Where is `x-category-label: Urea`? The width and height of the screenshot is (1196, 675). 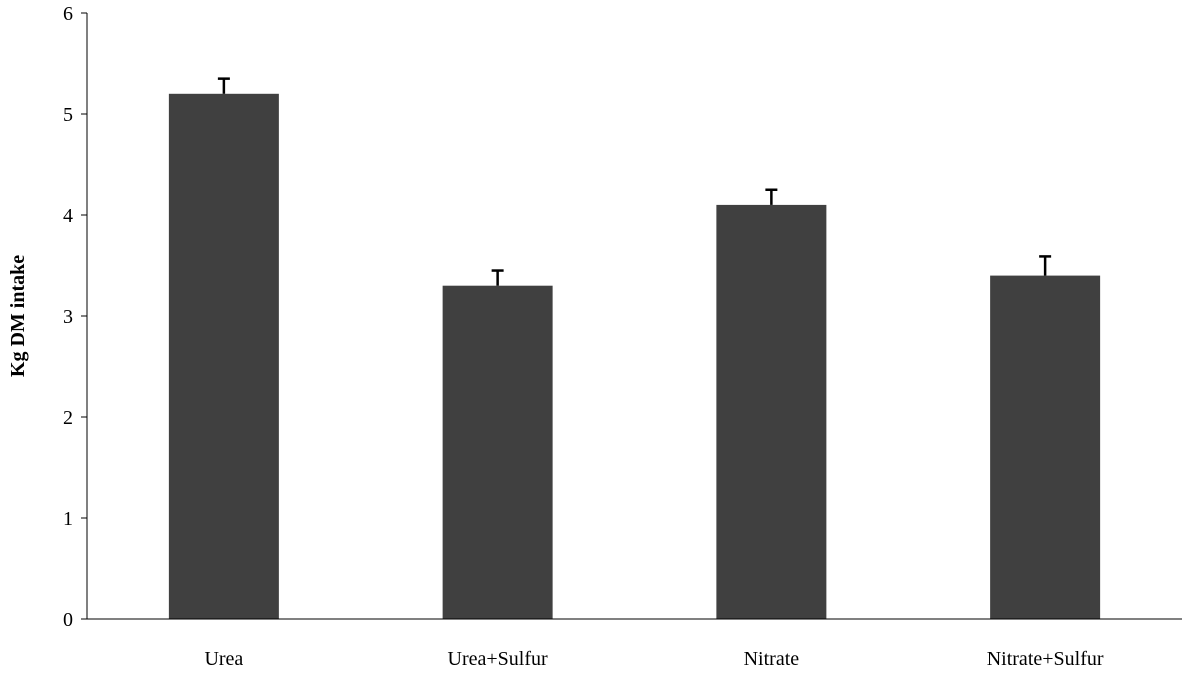
x-category-label: Urea is located at coordinates (223, 659).